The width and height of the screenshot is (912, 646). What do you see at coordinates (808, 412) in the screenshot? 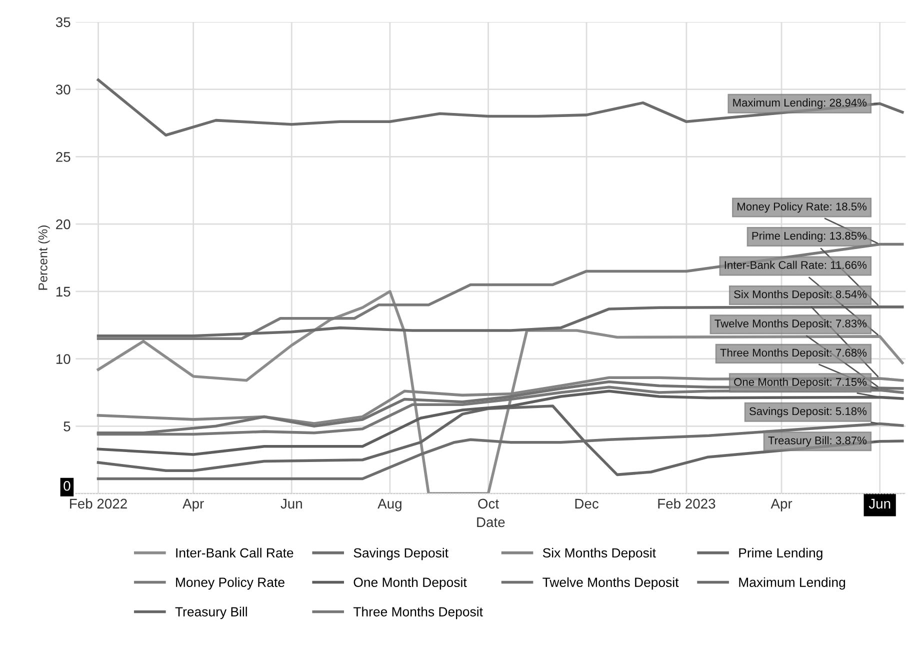
I see `annotation: Savings Deposit: 5.18%` at bounding box center [808, 412].